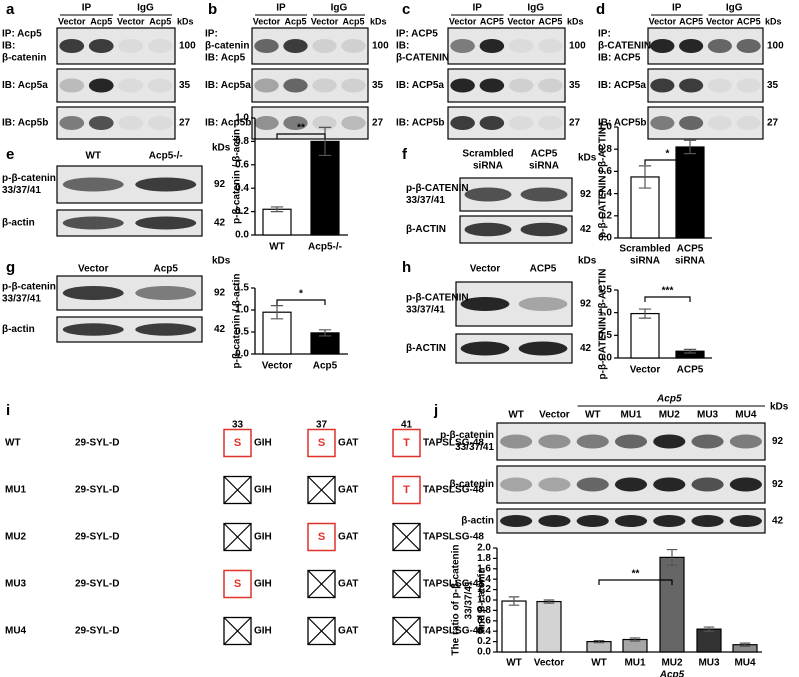 This screenshot has width=799, height=677. I want to click on y-tick-label: 1.0, so click(242, 118).